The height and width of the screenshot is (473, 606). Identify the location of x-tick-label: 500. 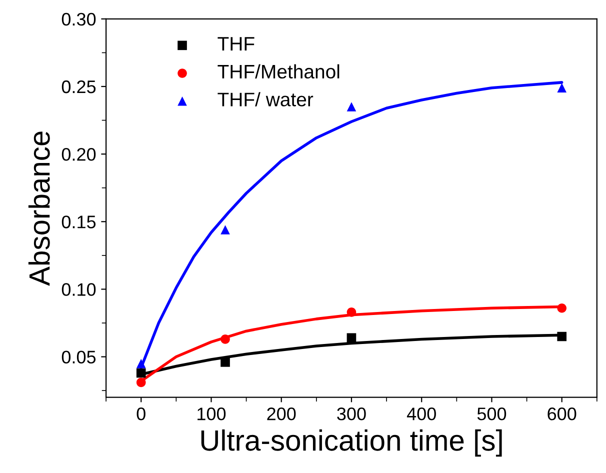
(491, 414).